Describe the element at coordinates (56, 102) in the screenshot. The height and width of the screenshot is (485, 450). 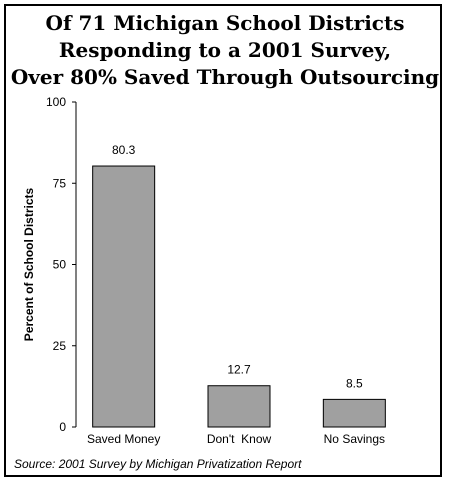
I see `y-tick-label: 100` at that location.